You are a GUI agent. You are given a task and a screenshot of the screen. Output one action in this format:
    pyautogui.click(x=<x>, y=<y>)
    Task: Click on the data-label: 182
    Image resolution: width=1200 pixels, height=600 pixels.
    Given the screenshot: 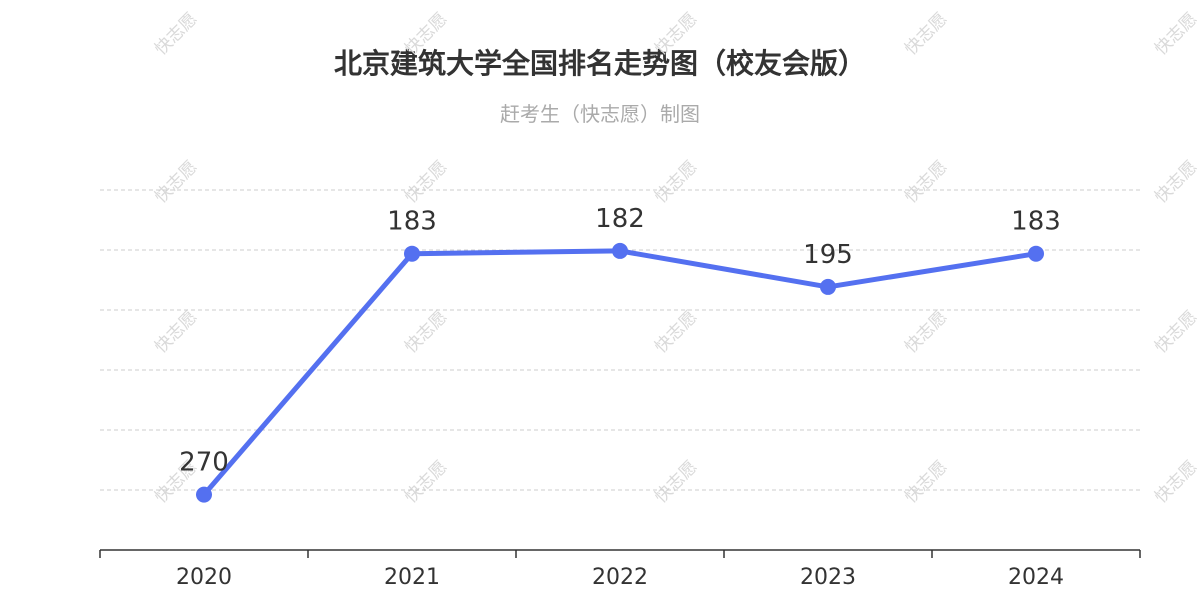 What is the action you would take?
    pyautogui.click(x=620, y=219)
    